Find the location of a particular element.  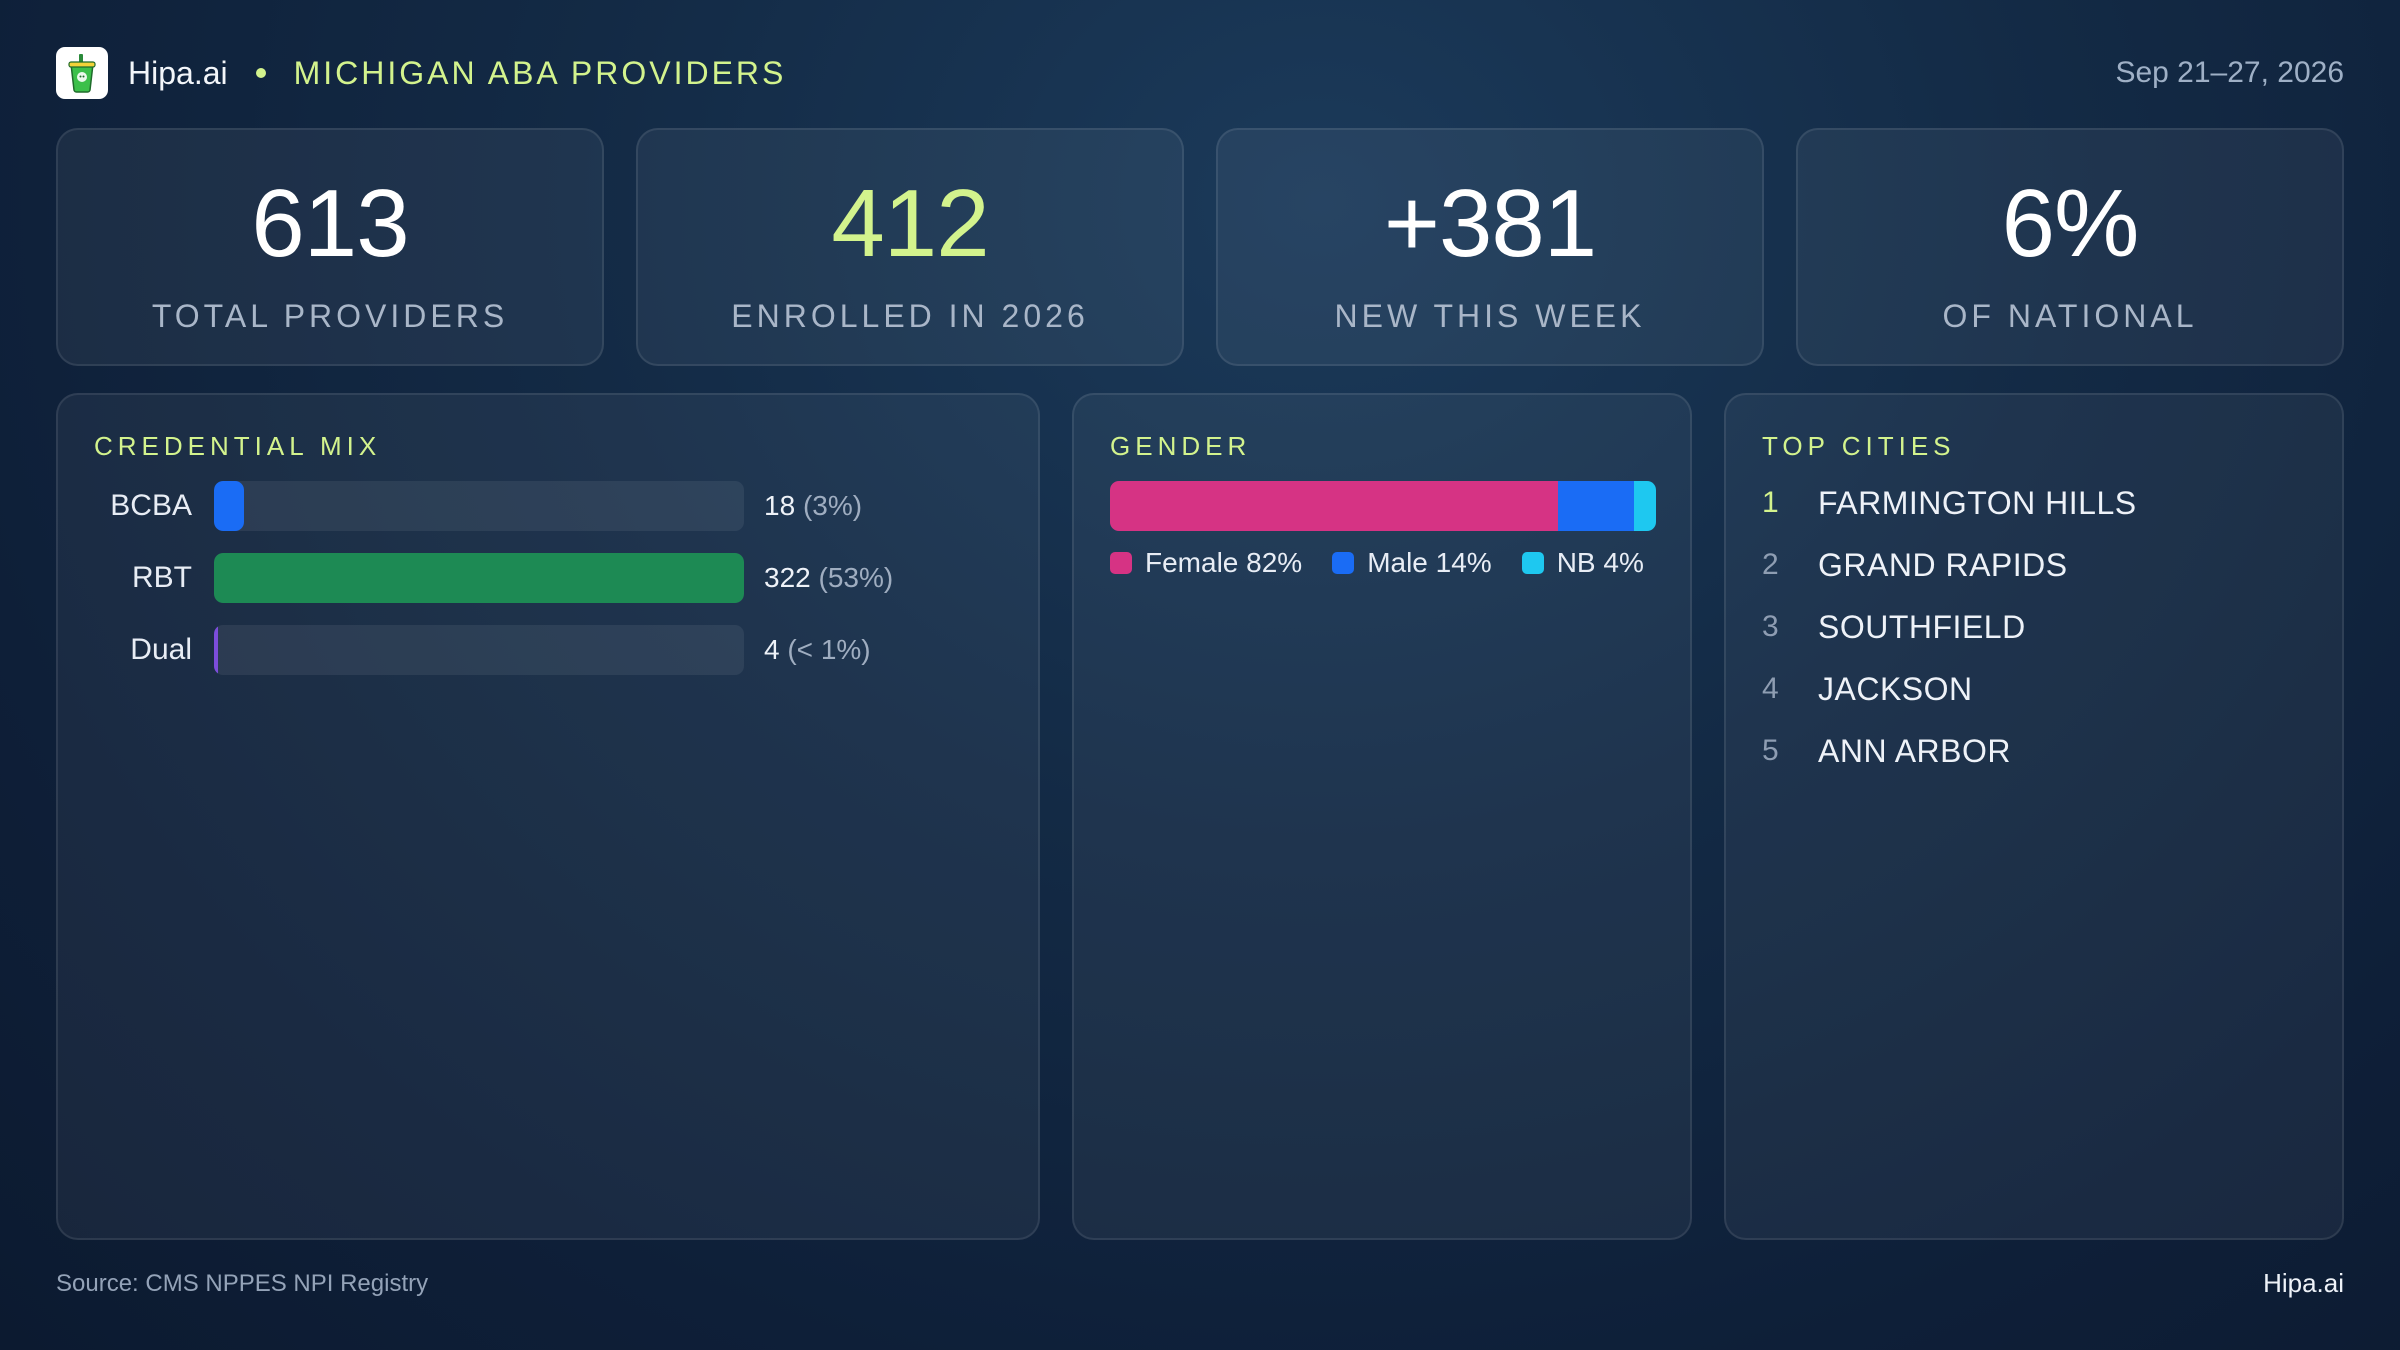

credential-count: 18 is located at coordinates (780, 505).